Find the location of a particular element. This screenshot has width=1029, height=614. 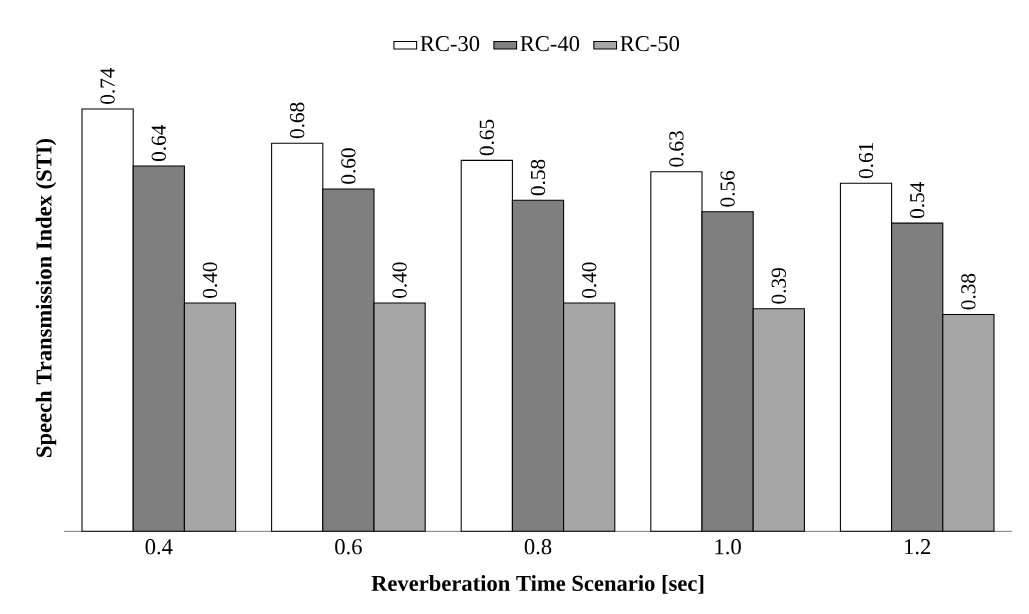

x-tick-label: 0.6 is located at coordinates (348, 547).